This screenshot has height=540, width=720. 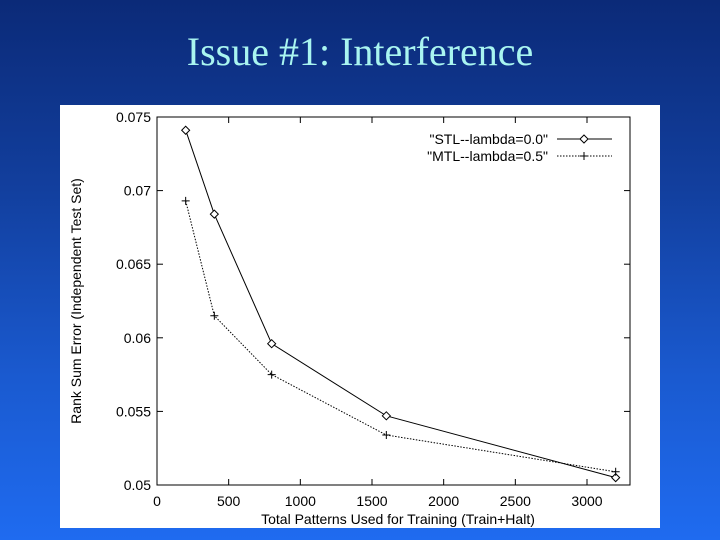 I want to click on legend-entry: "MTL--lambda=0.5", so click(x=519, y=156).